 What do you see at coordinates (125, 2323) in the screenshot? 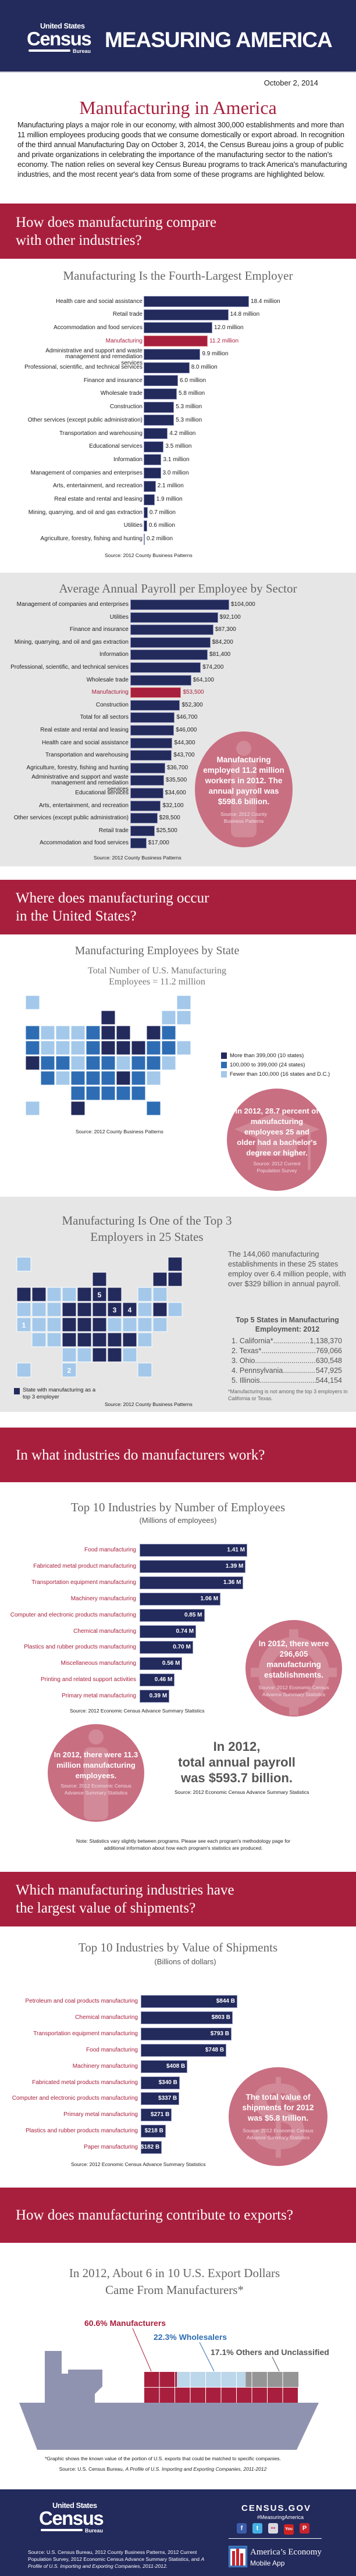
I see `series-label: 60.6% Manufacturers` at bounding box center [125, 2323].